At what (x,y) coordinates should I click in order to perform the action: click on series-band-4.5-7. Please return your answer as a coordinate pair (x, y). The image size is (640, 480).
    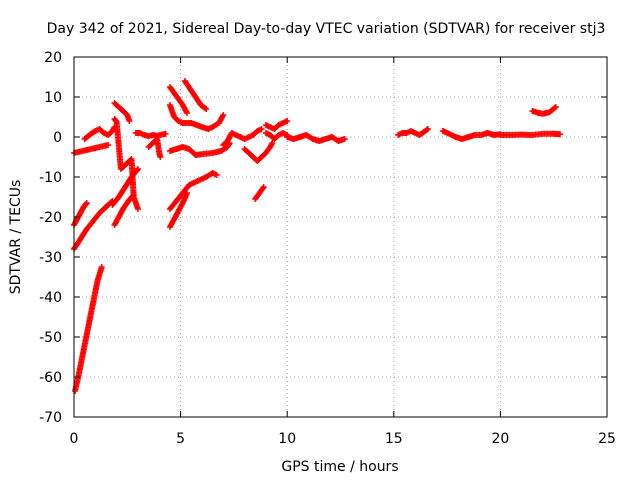
    Looking at the image, I should click on (196, 117).